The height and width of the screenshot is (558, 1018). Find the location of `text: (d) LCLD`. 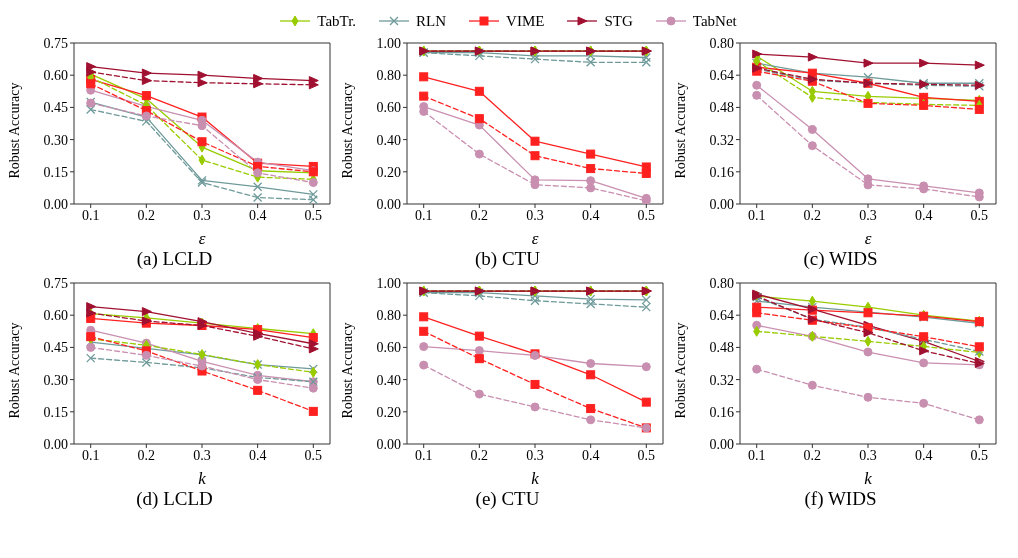

text: (d) LCLD is located at coordinates (174, 499).